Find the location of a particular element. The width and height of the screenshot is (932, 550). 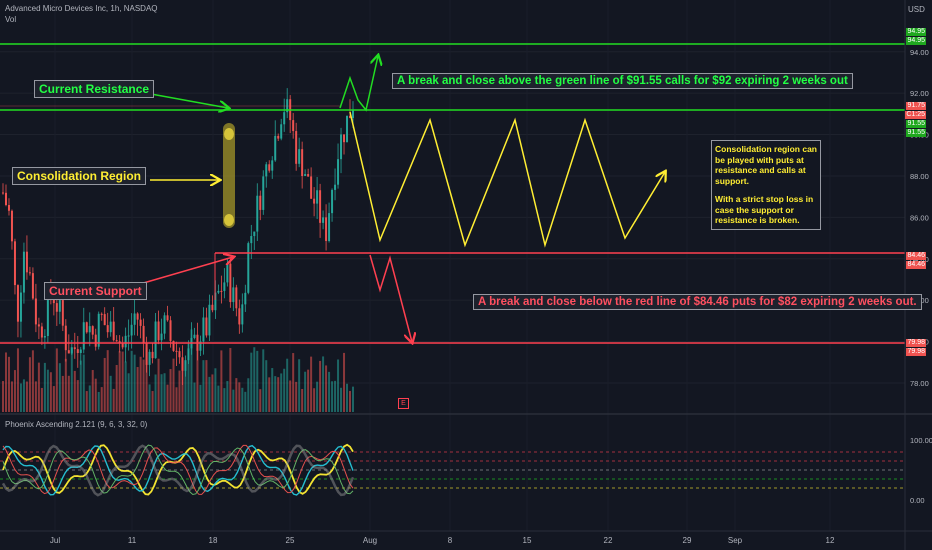

indicator-label: Phoenix Ascending 2.121 (9, 6, 3, 32, 0) is located at coordinates (76, 424).